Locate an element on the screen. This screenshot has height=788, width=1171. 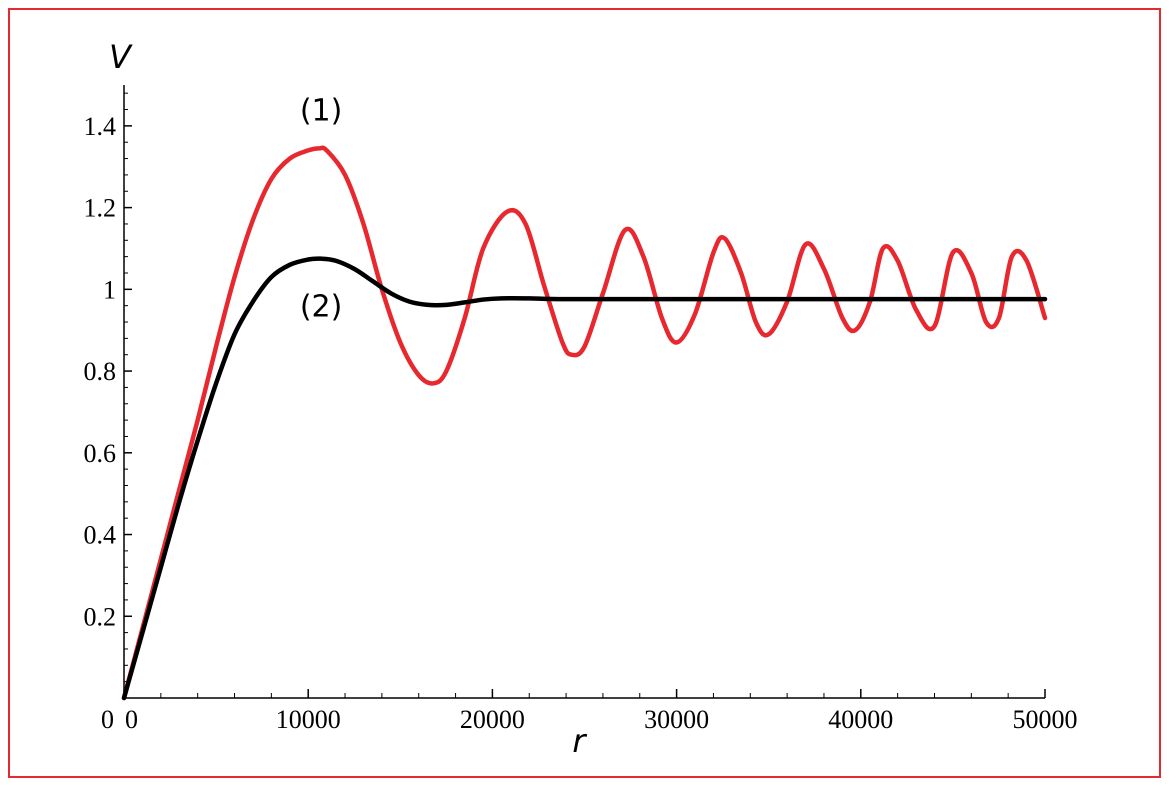
y-tick-label: 0.8 is located at coordinates (100, 371).